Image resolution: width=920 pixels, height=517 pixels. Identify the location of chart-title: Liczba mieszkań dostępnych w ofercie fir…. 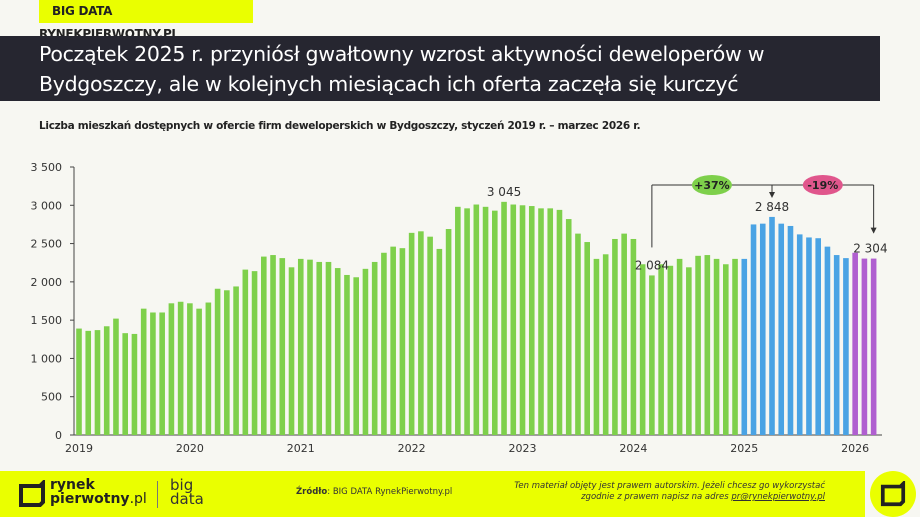
(340, 126).